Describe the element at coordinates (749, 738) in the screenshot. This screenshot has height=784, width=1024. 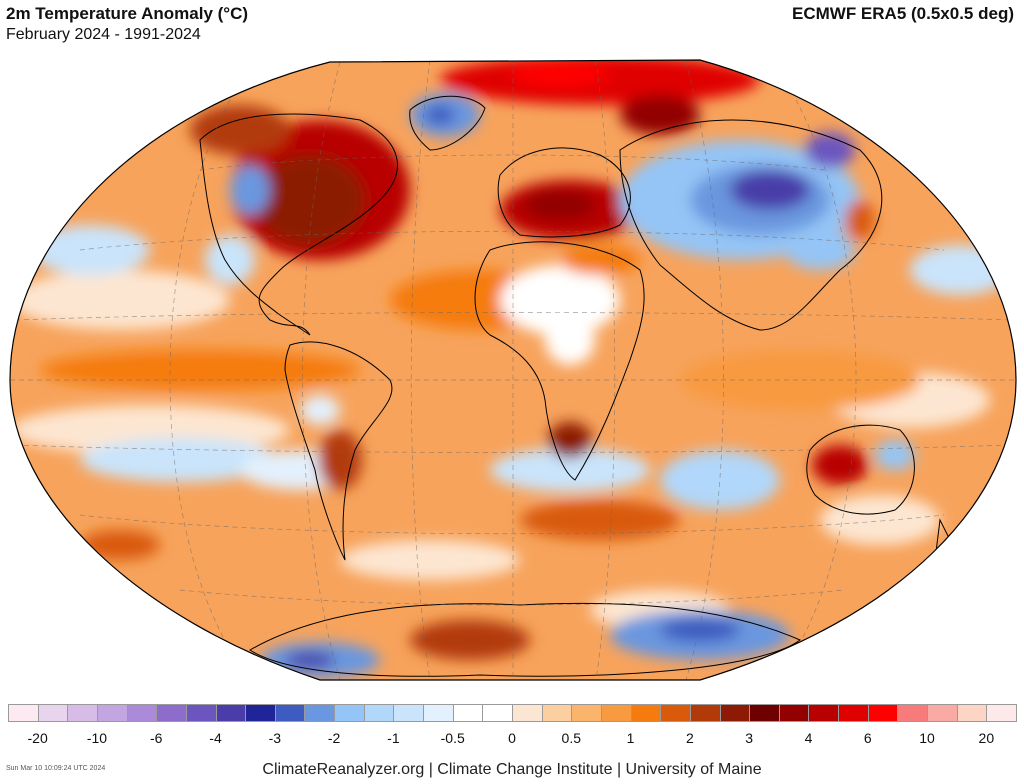
I see `legend-label: 3` at that location.